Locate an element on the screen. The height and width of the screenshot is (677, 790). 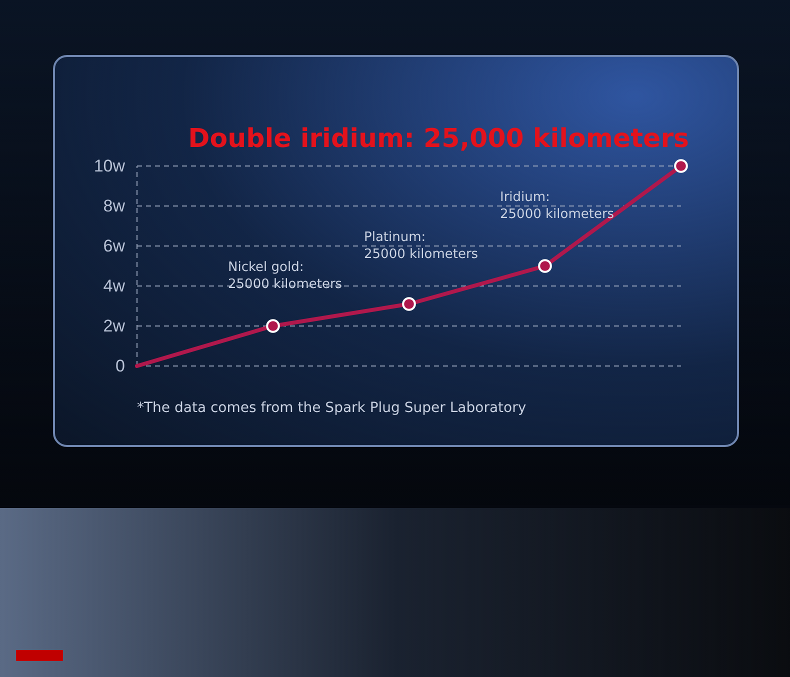
y-tick-label: 10w is located at coordinates (110, 166).